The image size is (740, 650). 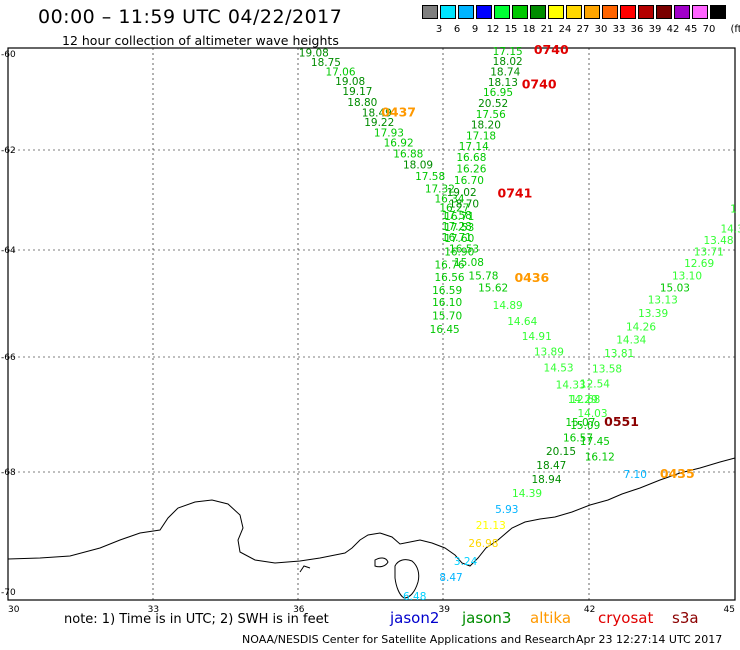 What do you see at coordinates (474, 147) in the screenshot?
I see `wave-height-value: 17.14` at bounding box center [474, 147].